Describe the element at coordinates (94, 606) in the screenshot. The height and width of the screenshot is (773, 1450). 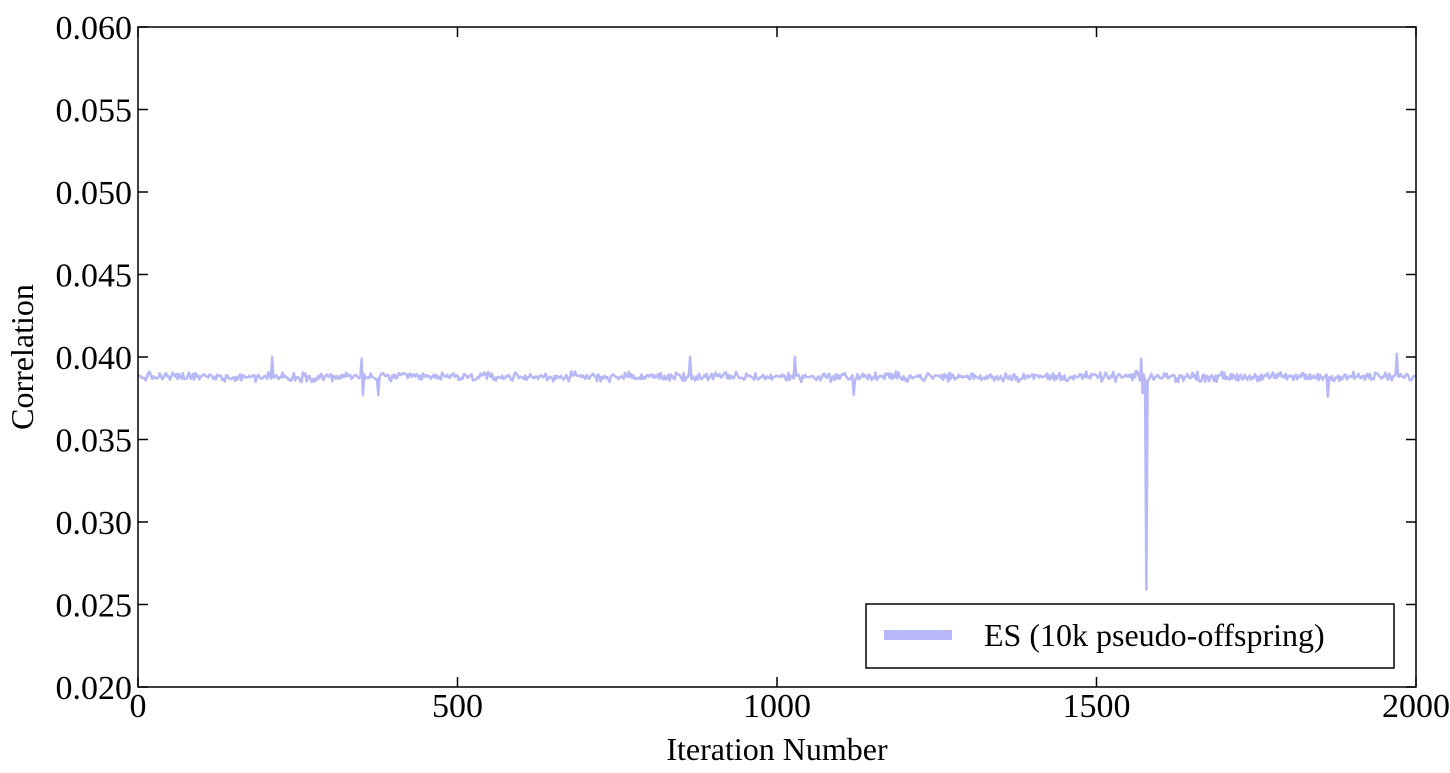
I see `y-tick-label: 0.025` at that location.